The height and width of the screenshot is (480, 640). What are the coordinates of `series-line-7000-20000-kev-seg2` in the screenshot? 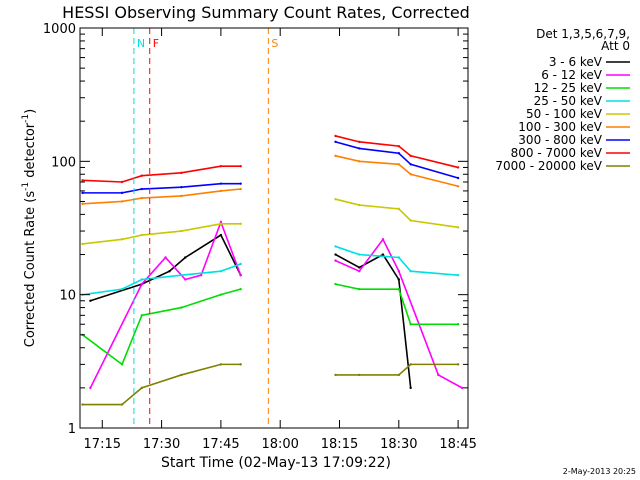 It's located at (397, 369).